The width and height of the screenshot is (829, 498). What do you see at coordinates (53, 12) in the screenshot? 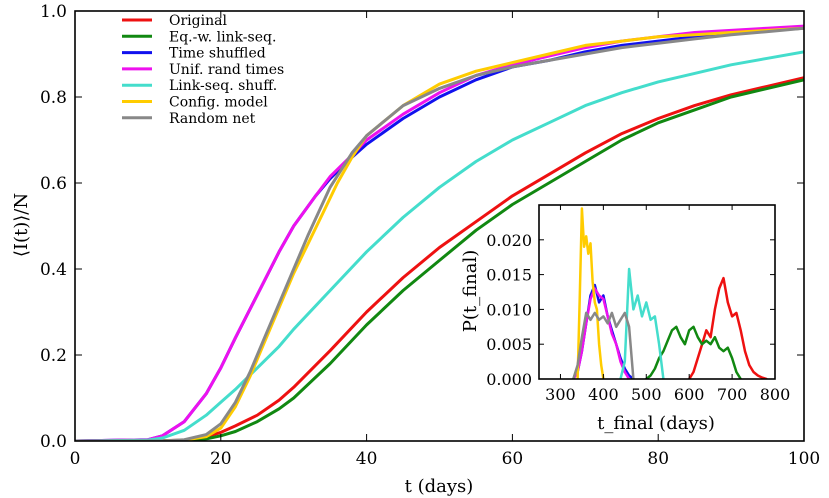
I see `main-y-tick-label: 1.0` at bounding box center [53, 12].